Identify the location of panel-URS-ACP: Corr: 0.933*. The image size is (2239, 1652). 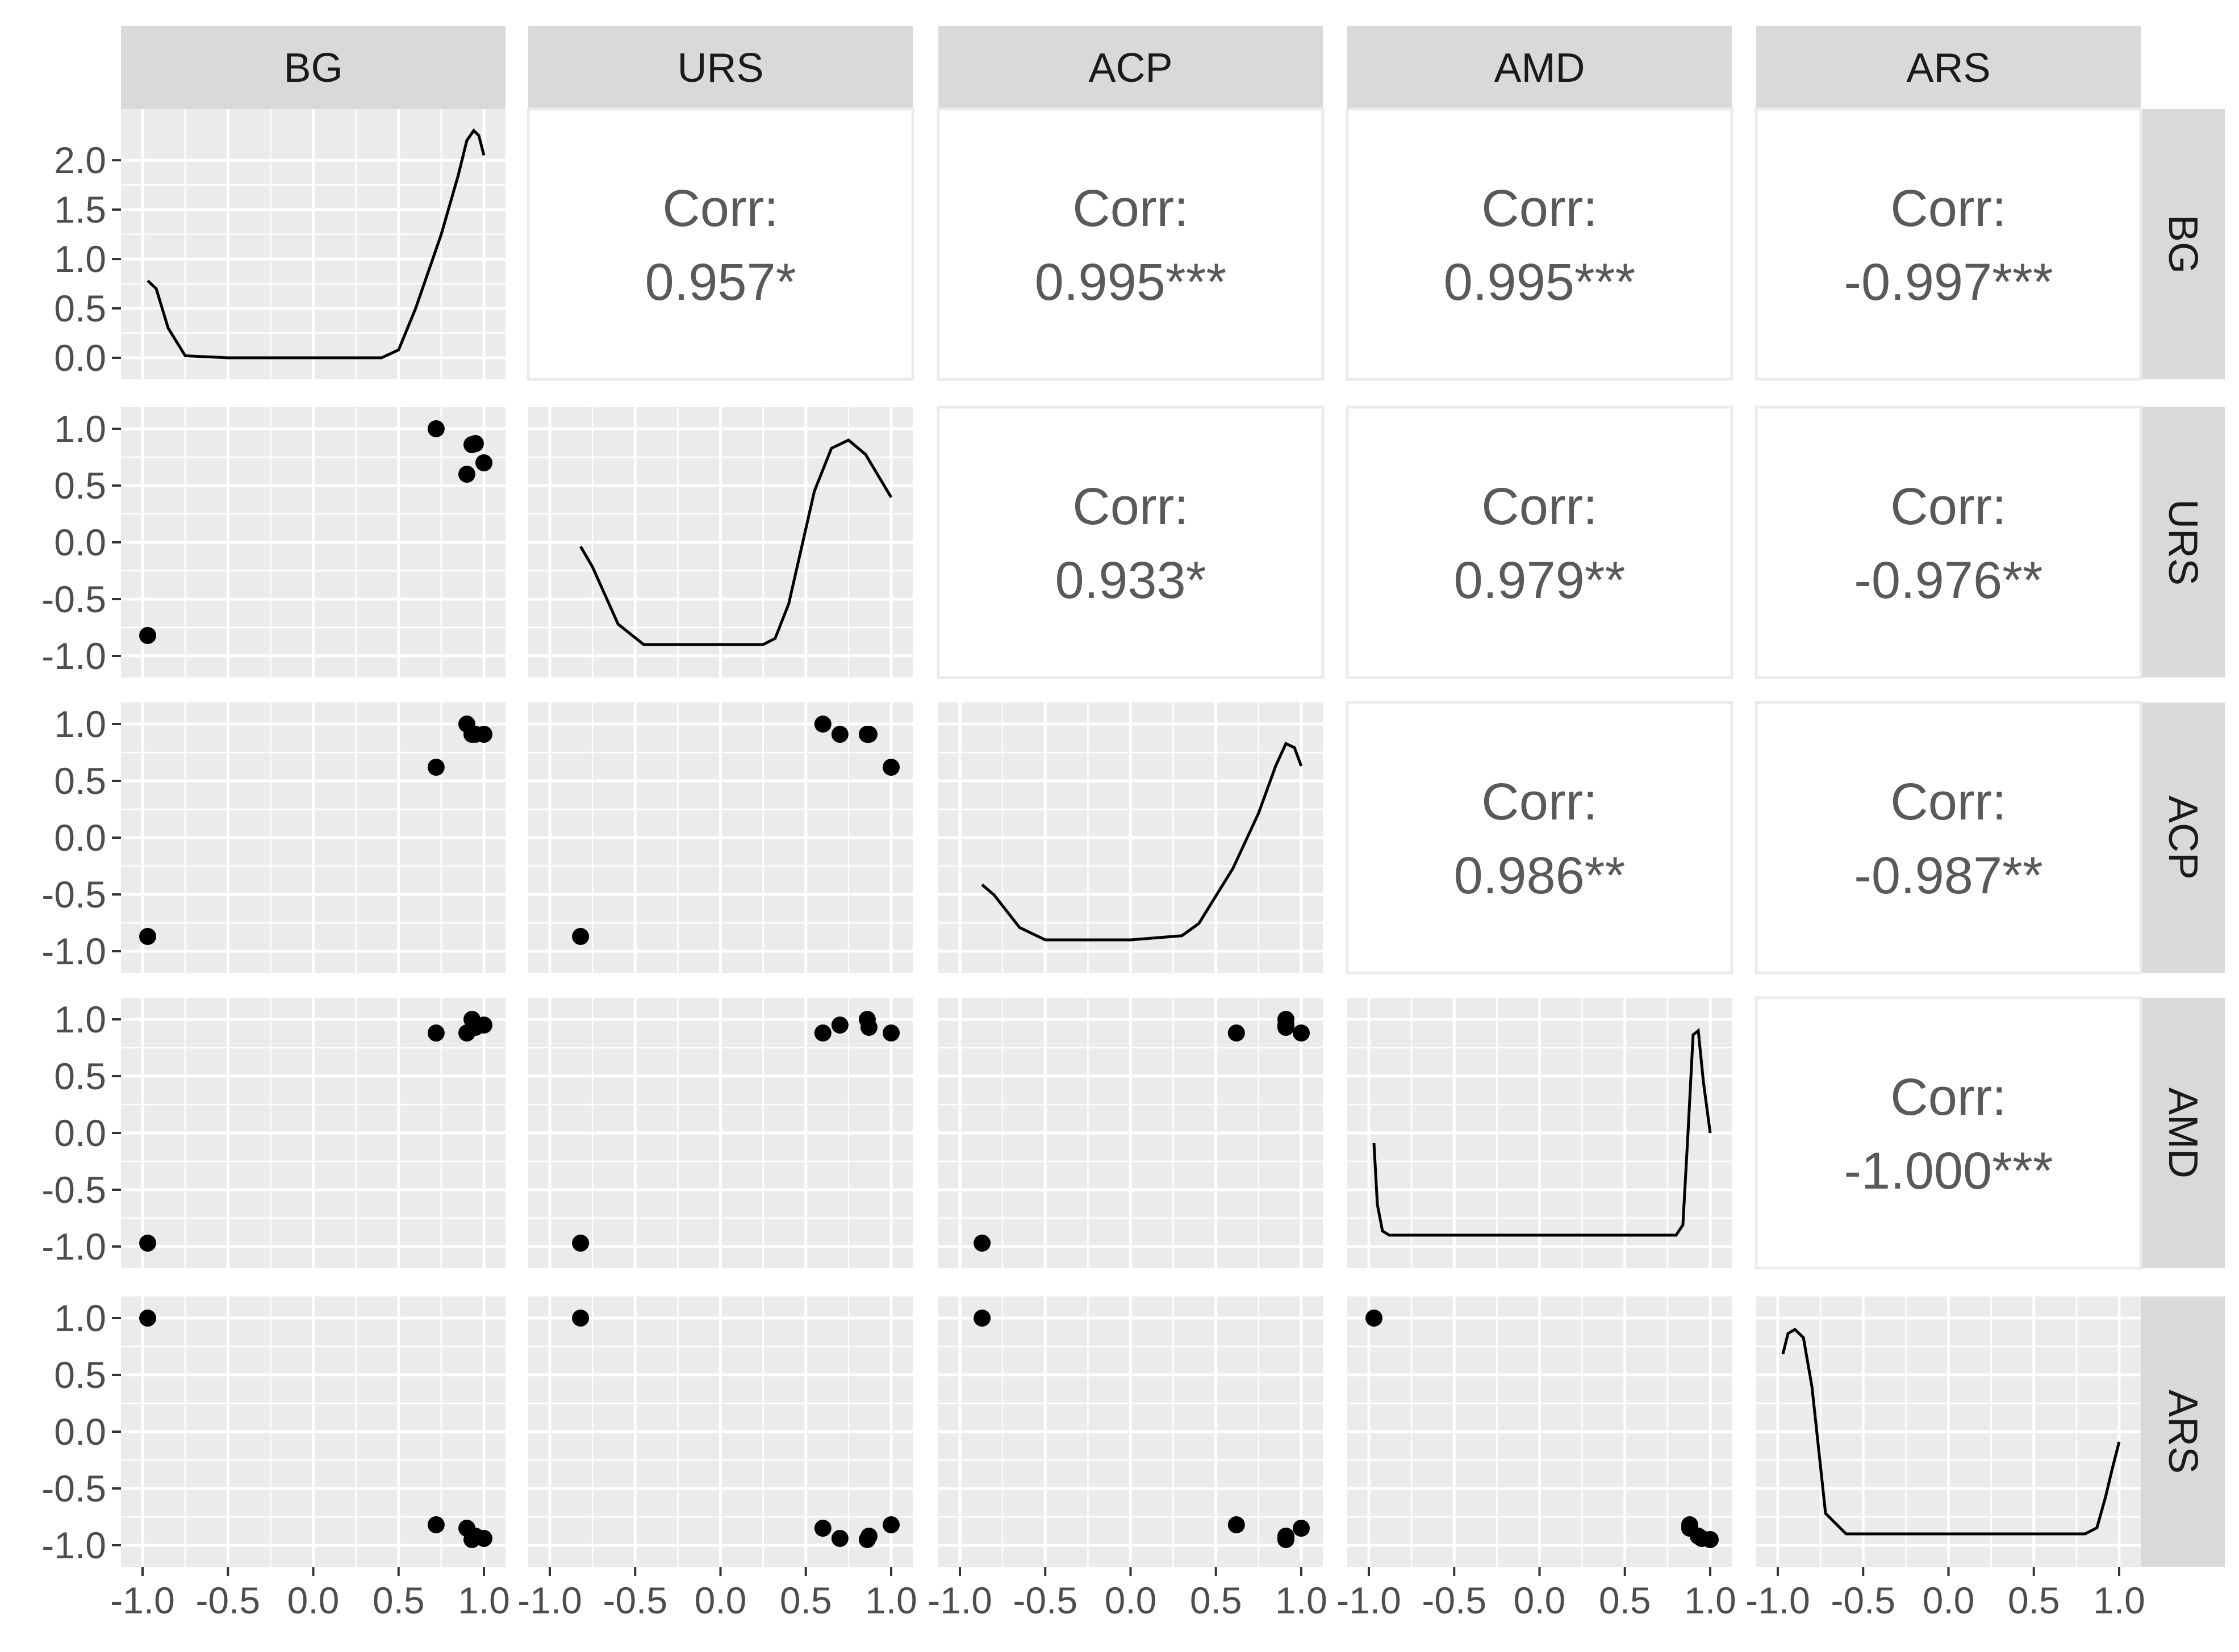
(1131, 542).